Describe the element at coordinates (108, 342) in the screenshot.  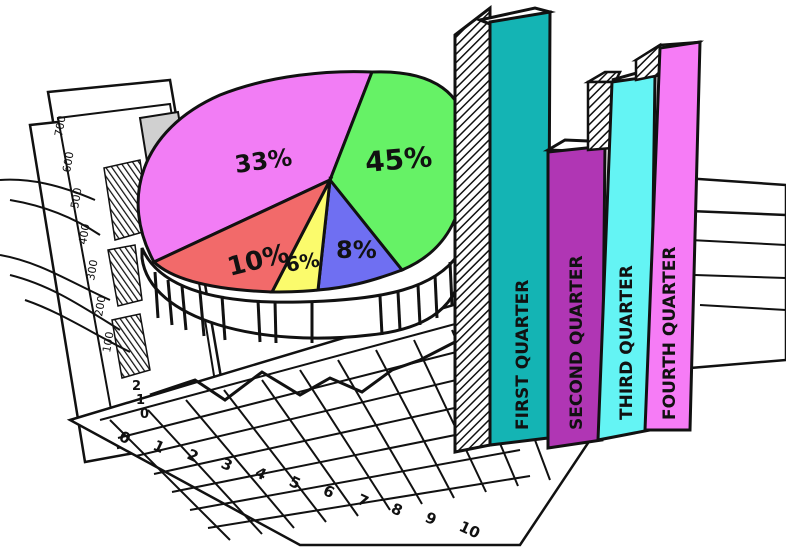
I see `back-paper-tick-label: 100` at that location.